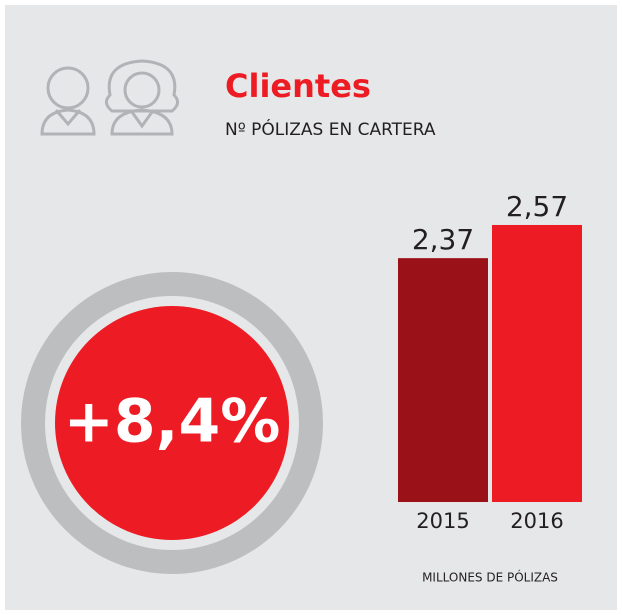 The image size is (622, 615). I want to click on people-icon, so click(109, 97).